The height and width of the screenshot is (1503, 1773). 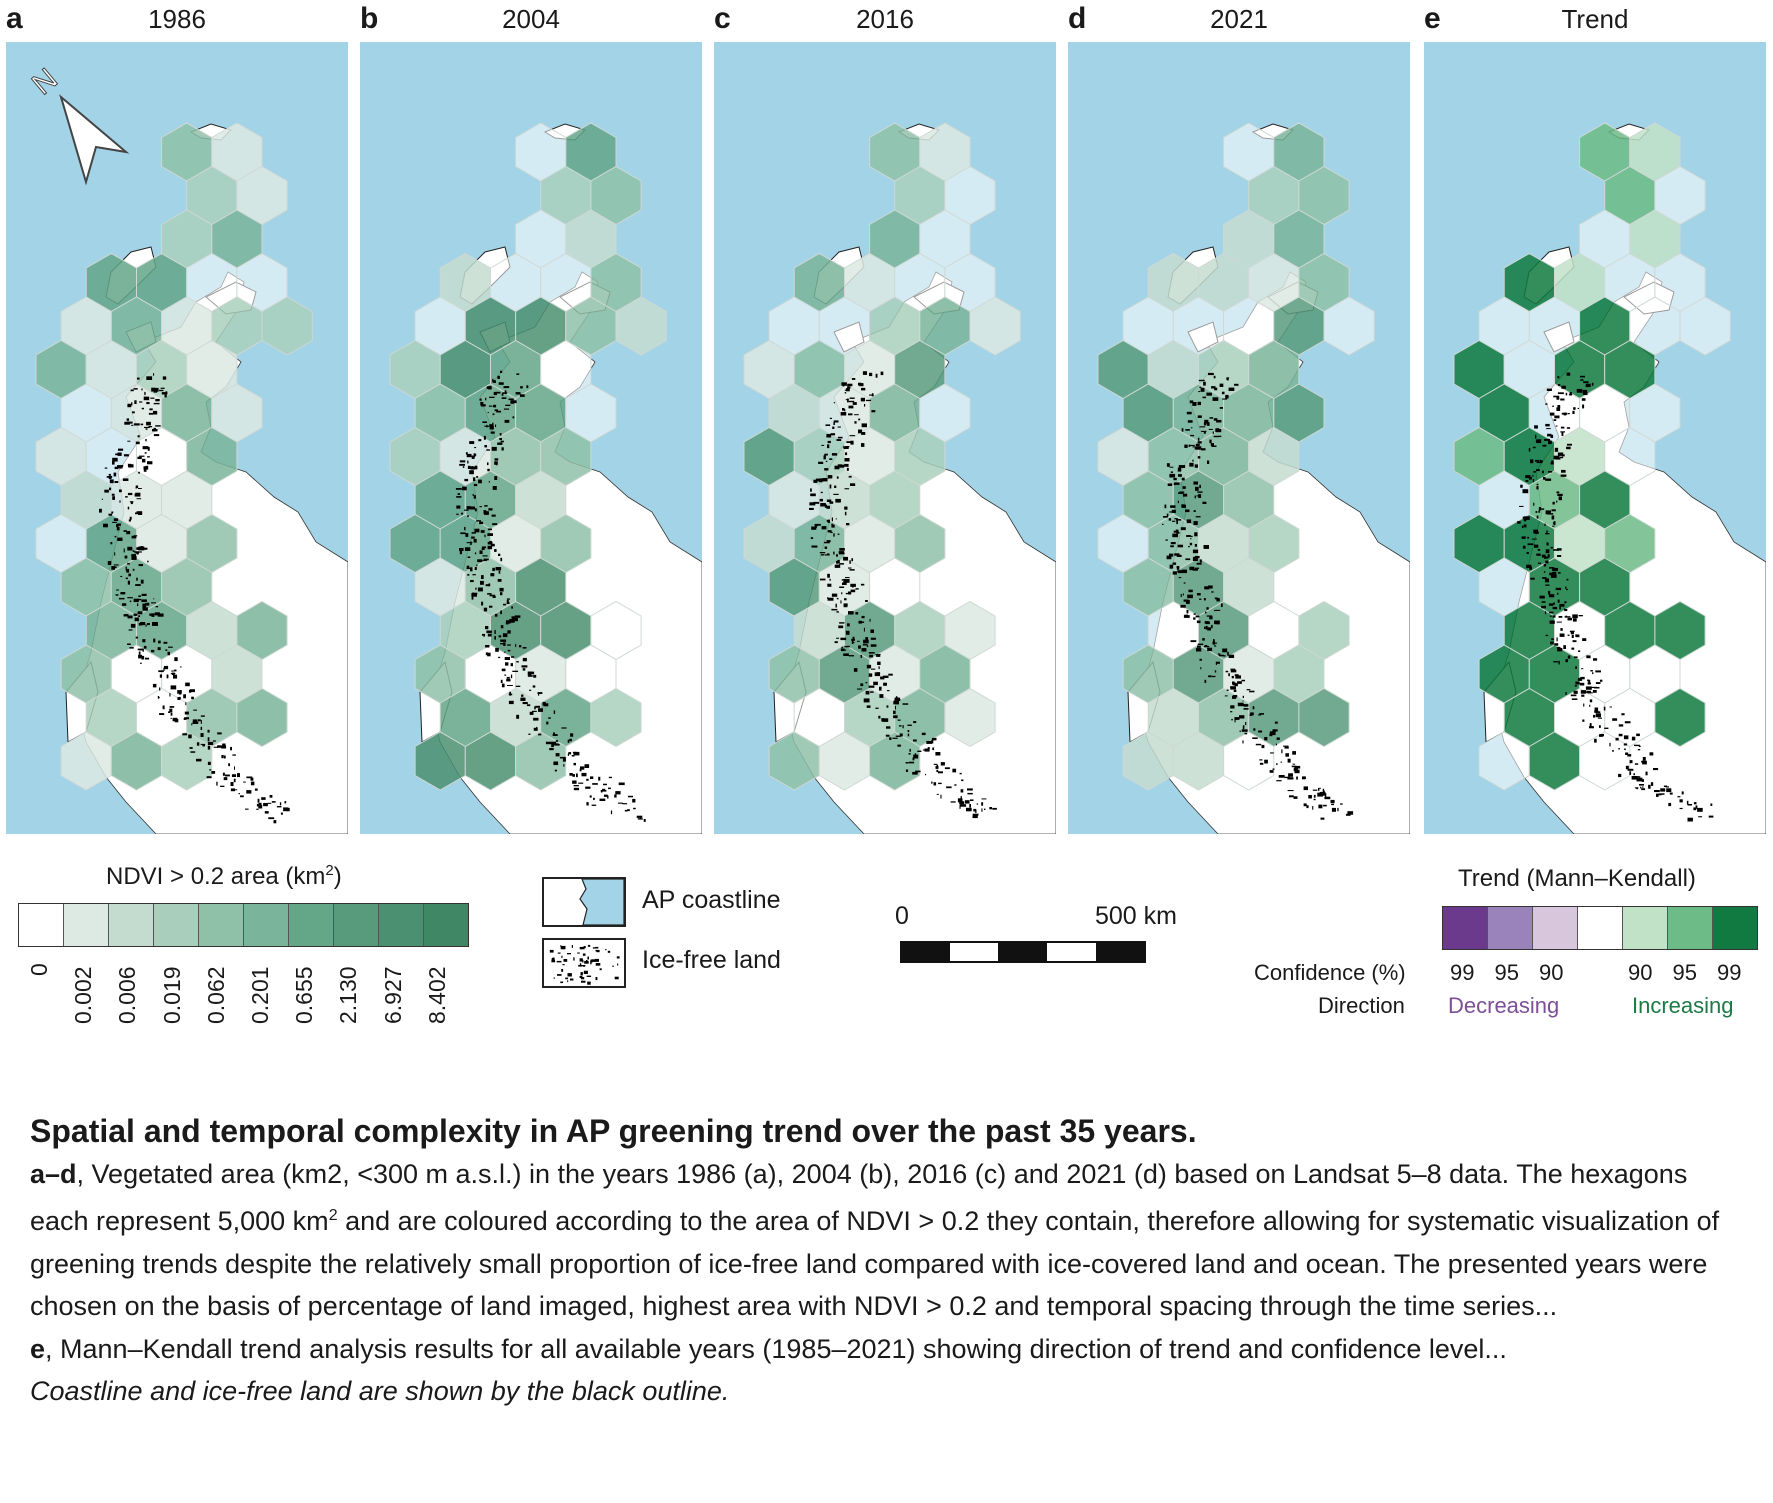 What do you see at coordinates (329, 870) in the screenshot?
I see `ndvi-legend-title-sup: 2` at bounding box center [329, 870].